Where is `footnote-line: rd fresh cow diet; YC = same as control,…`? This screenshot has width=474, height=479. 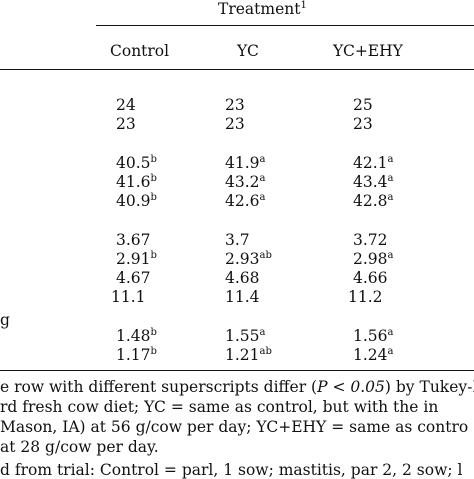 footnote-line: rd fresh cow diet; YC = same as control,… is located at coordinates (219, 407).